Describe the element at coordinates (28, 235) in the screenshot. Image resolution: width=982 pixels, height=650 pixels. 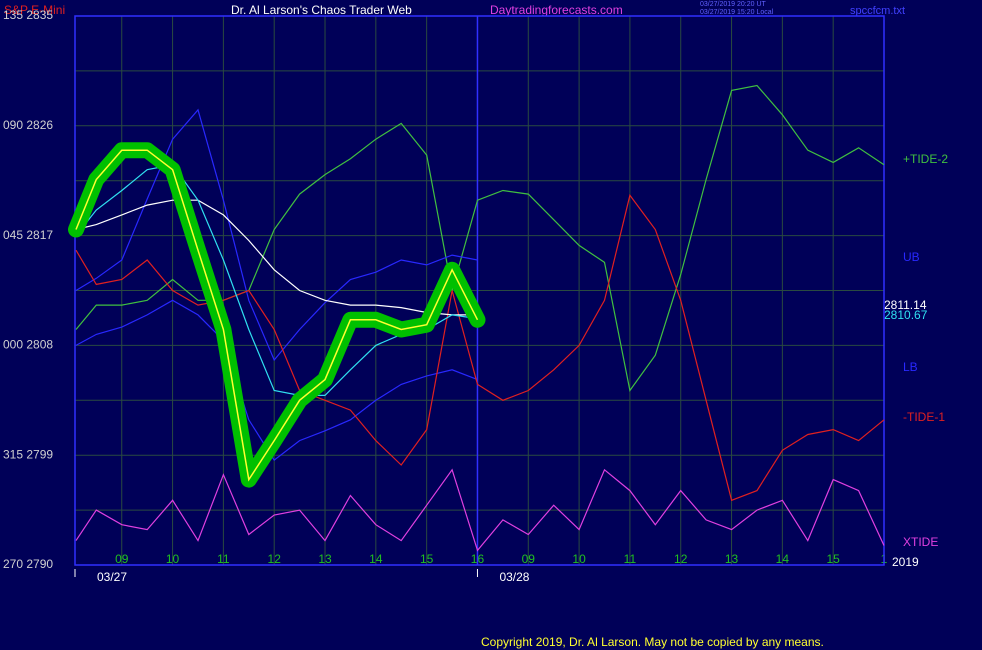
I see `y-tick-label: 045 2817` at that location.